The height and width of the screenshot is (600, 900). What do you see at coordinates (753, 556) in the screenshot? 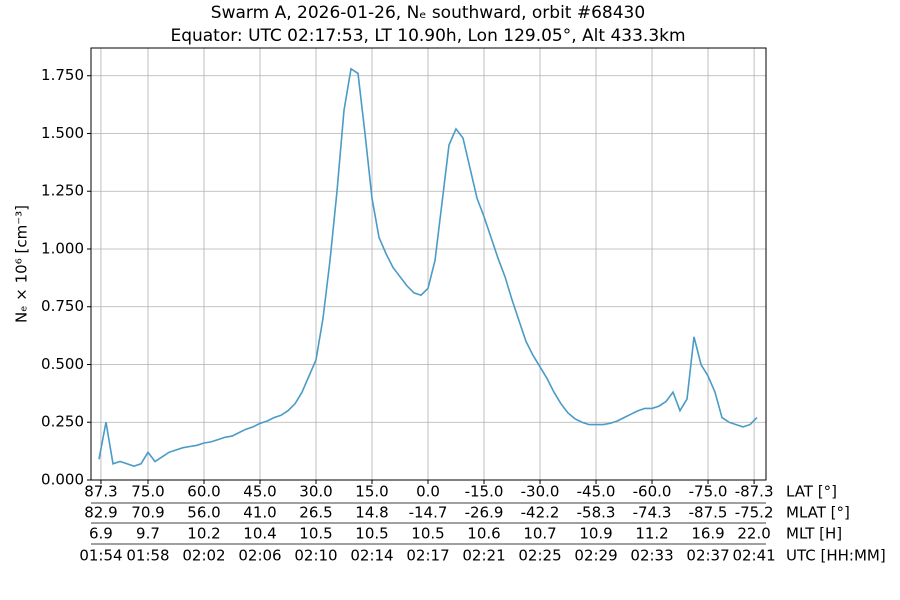
I see `x-tick-label: 02:41` at bounding box center [753, 556].